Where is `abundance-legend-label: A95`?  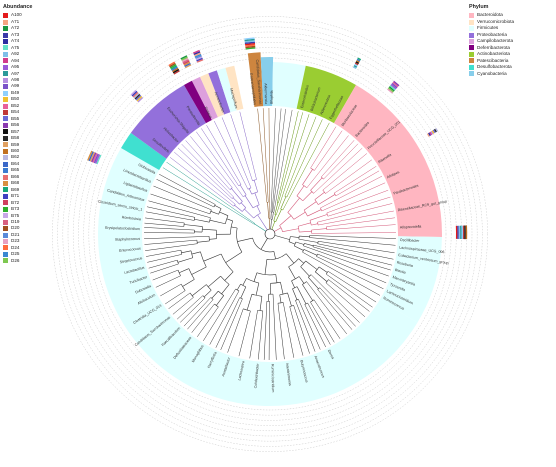
abundance-legend-label: A95 is located at coordinates (15, 67).